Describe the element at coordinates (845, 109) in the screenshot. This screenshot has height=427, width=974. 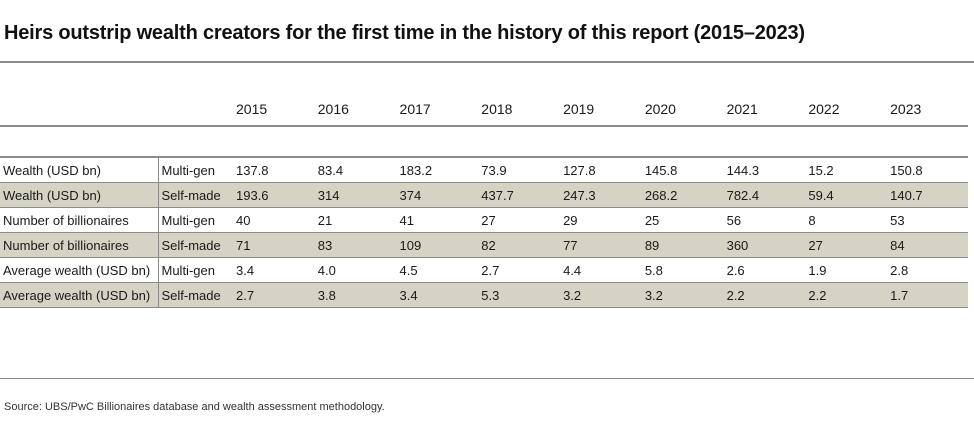
I see `year-header: 2022` at that location.